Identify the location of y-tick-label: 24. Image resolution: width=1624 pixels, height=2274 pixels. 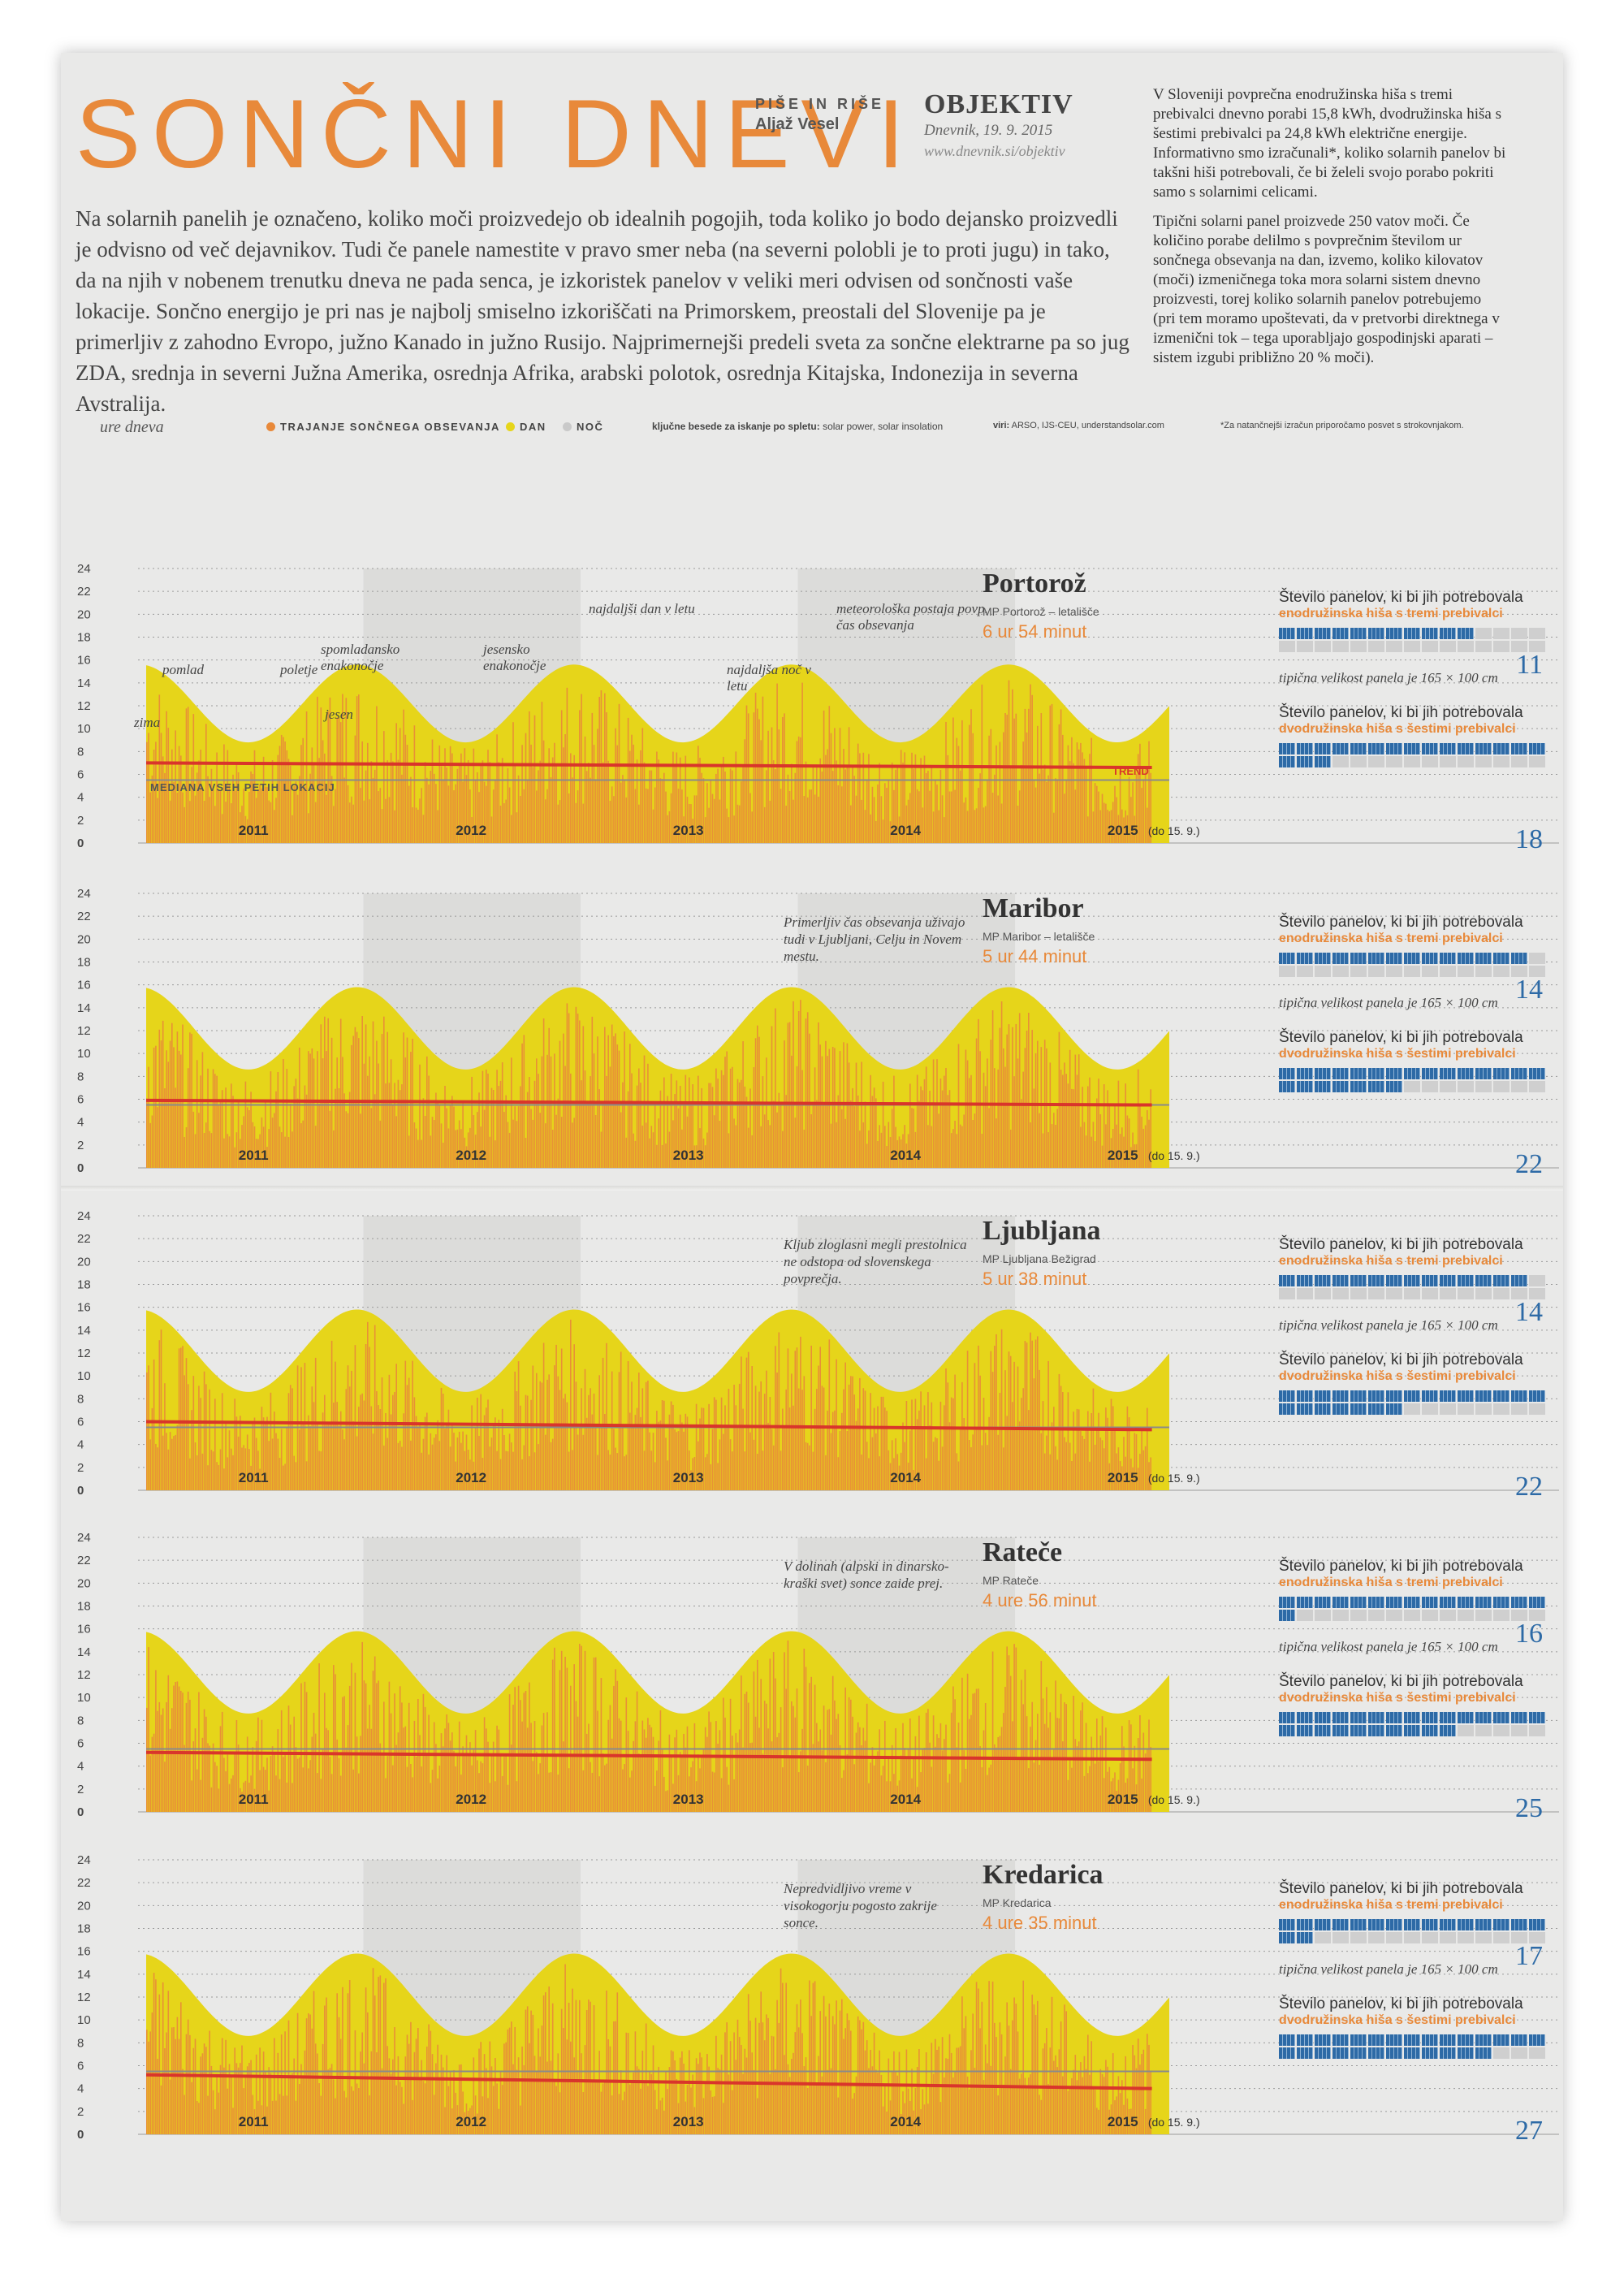
(84, 1860).